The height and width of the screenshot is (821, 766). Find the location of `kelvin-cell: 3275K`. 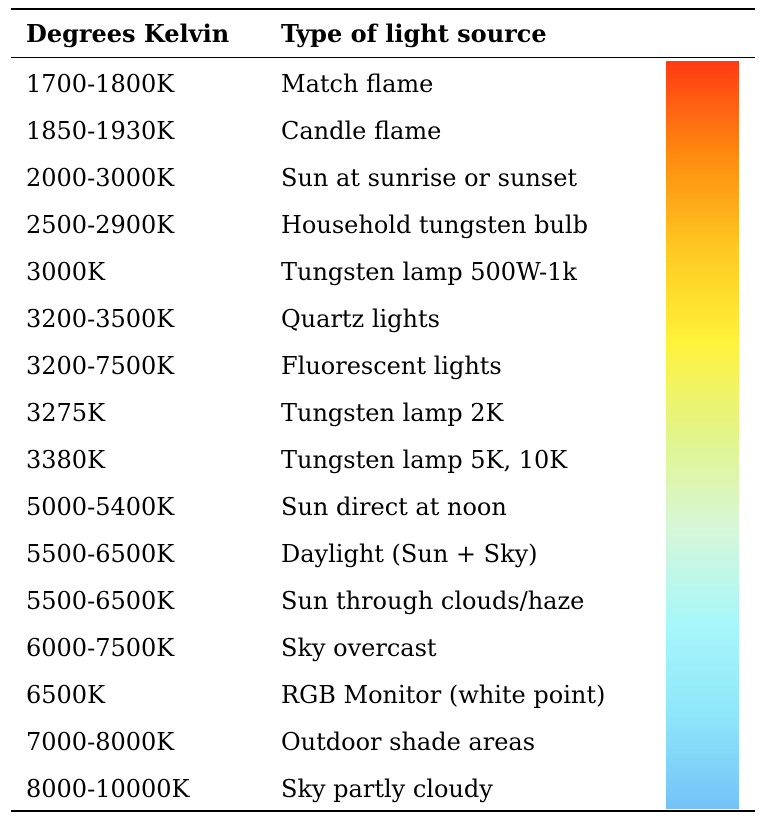

kelvin-cell: 3275K is located at coordinates (66, 413).